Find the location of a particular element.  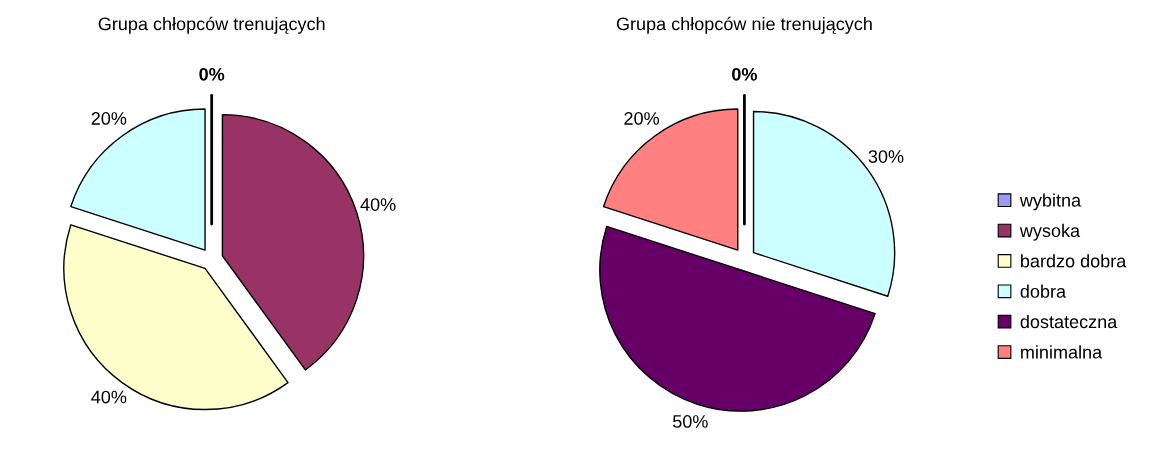

legend-label: wysoka is located at coordinates (1050, 232).